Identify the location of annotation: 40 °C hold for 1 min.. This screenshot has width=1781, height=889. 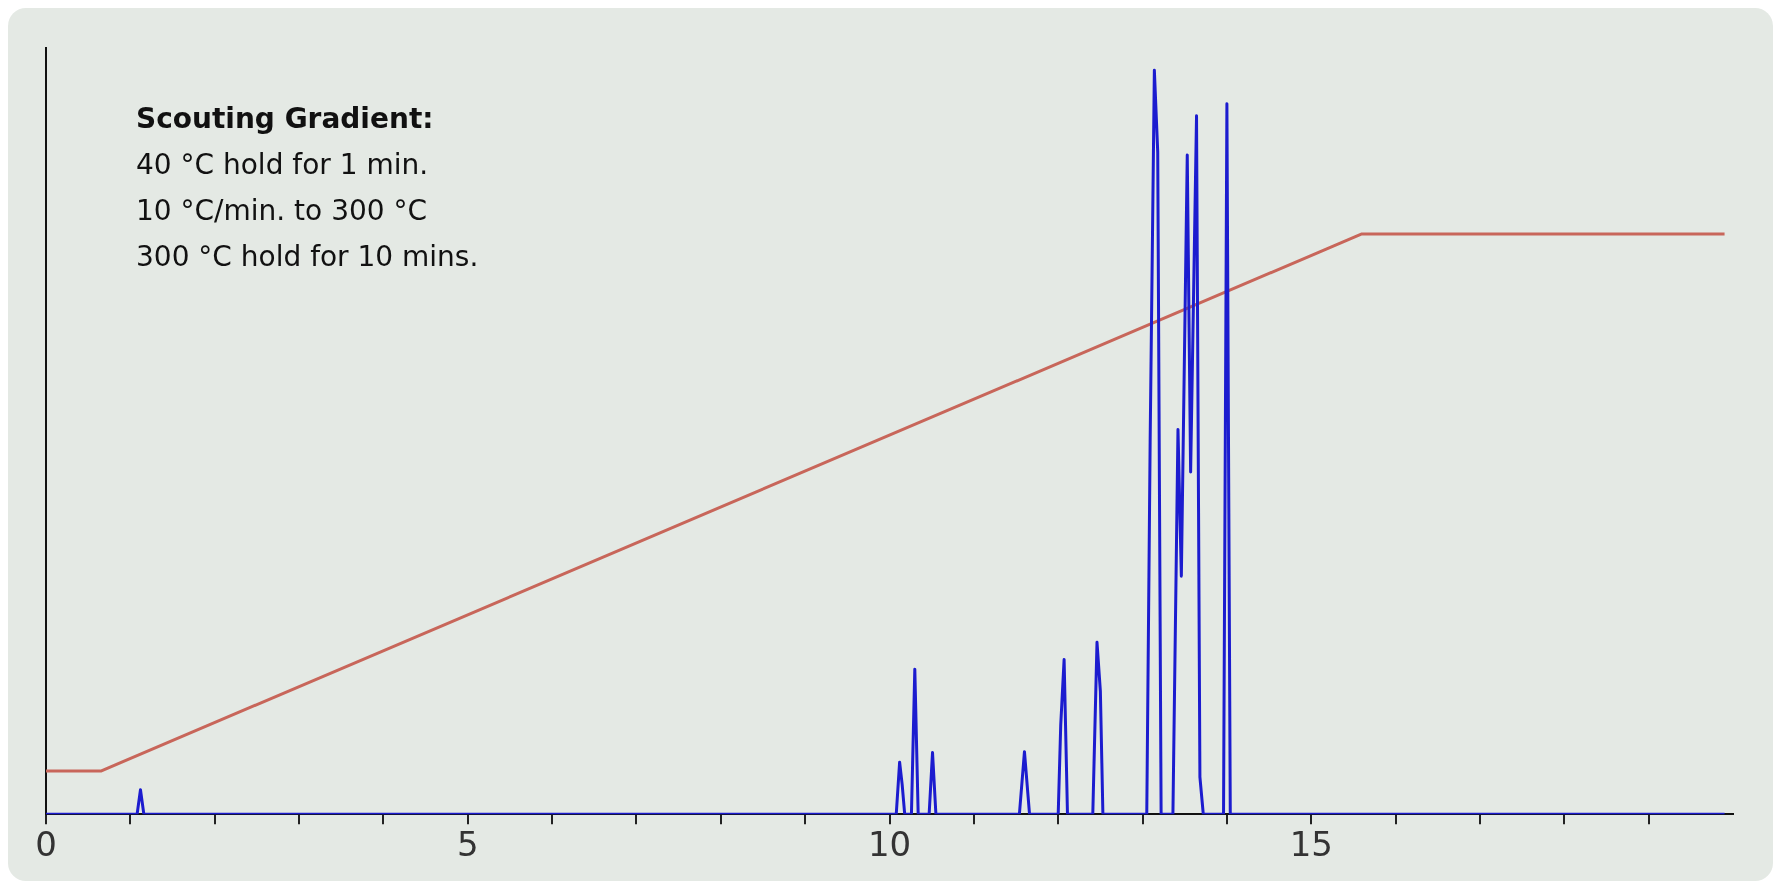
(282, 164).